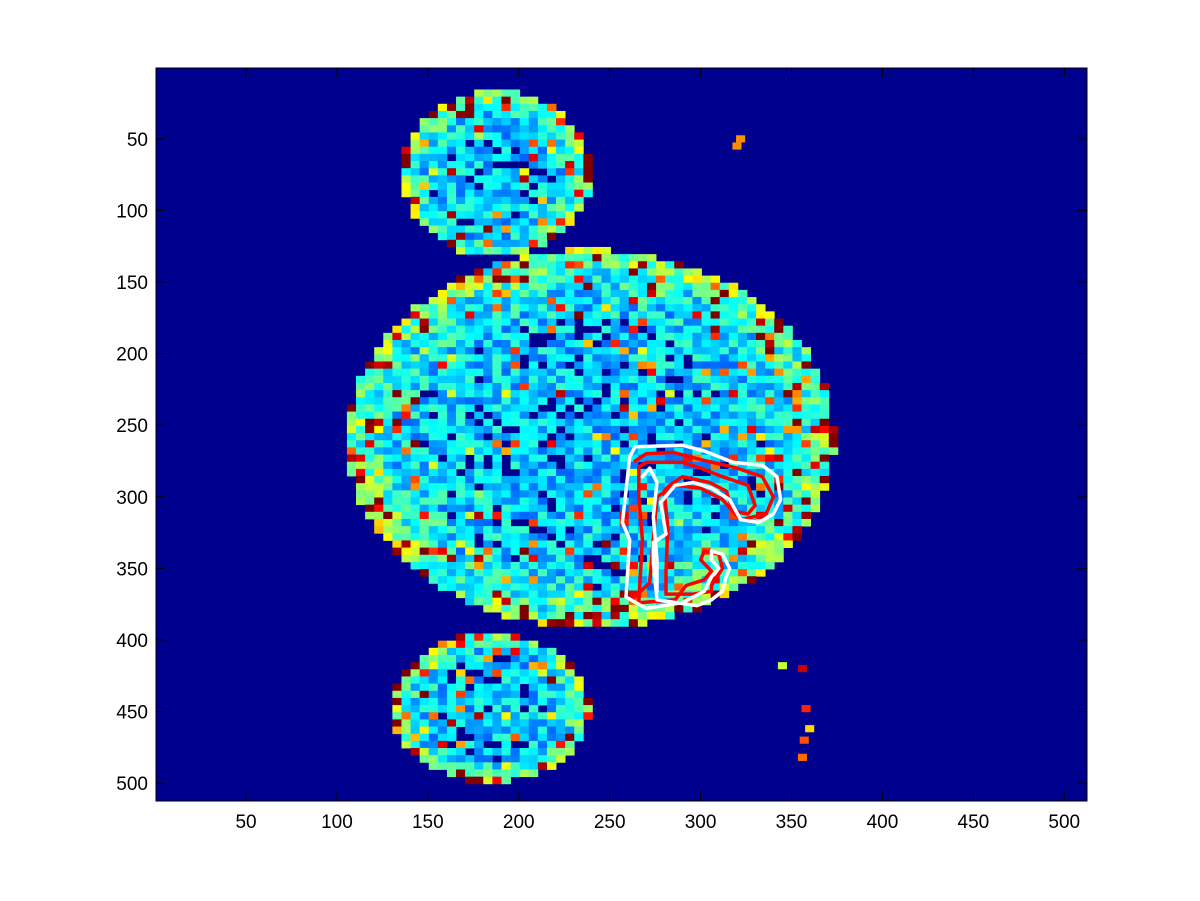 This screenshot has height=901, width=1200. I want to click on y-tick-label: 300, so click(132, 498).